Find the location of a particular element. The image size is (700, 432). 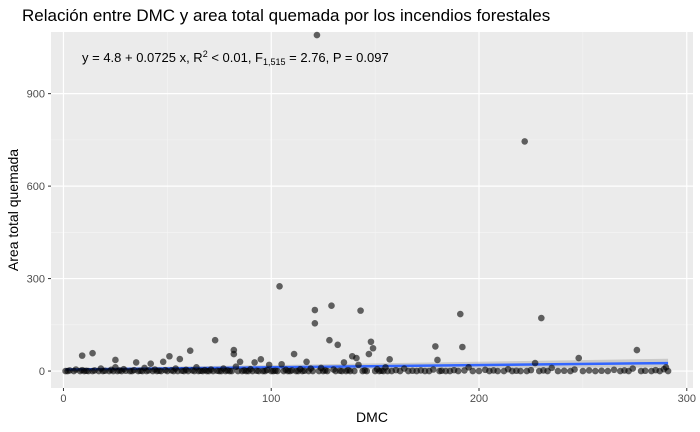

y-tick-label: 0 is located at coordinates (42, 372).